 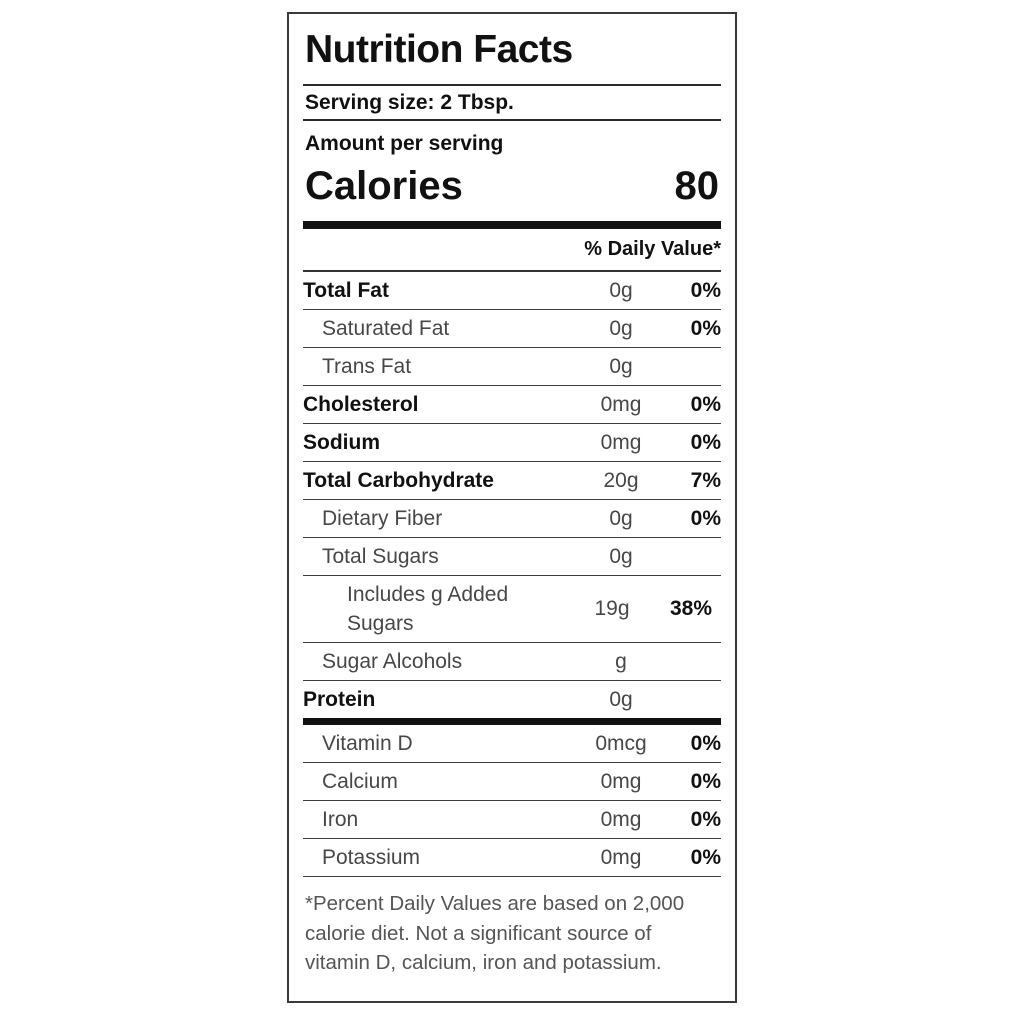 I want to click on row-cholesterol: Cholesterol 0mg 0%, so click(x=512, y=405).